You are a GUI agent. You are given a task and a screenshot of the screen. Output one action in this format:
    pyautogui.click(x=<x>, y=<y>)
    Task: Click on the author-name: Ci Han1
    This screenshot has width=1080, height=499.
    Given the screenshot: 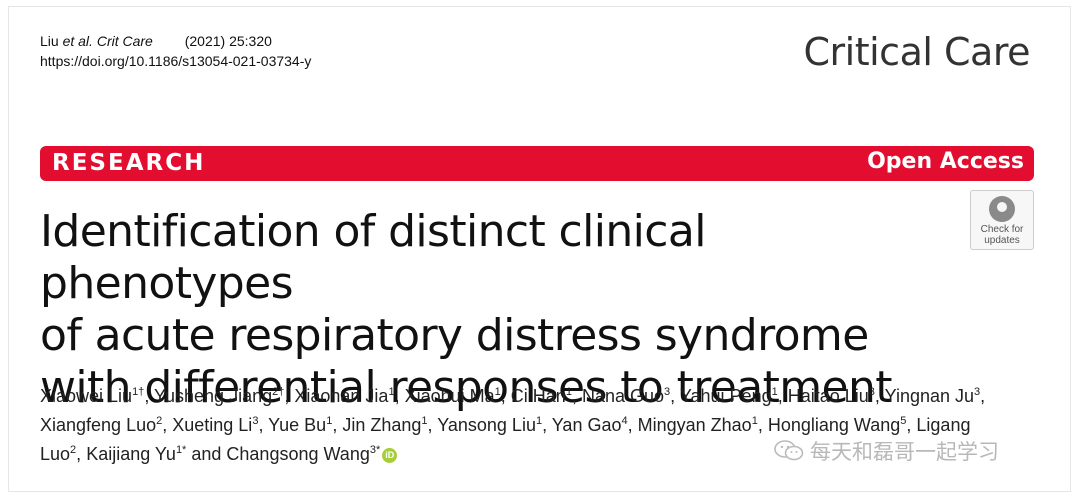 What is the action you would take?
    pyautogui.click(x=541, y=396)
    